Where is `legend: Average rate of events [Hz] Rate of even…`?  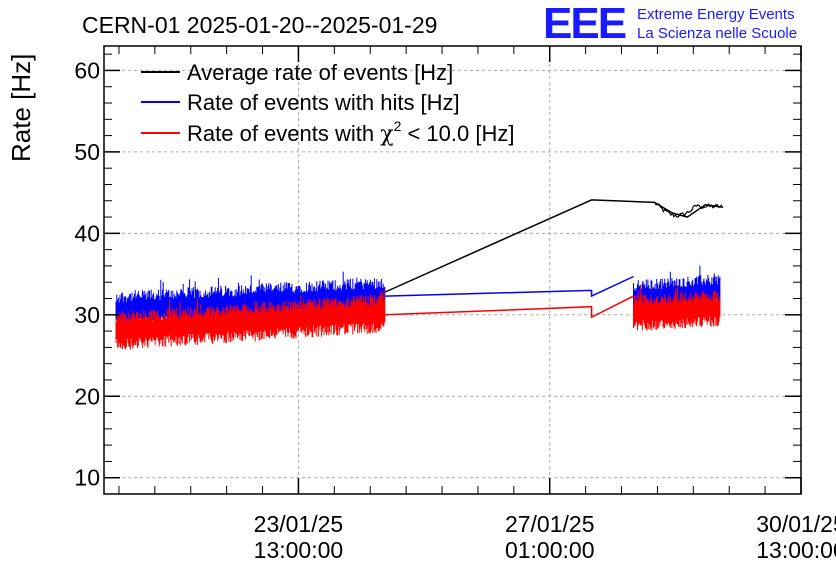 legend: Average rate of events [Hz] Rate of even… is located at coordinates (327, 103).